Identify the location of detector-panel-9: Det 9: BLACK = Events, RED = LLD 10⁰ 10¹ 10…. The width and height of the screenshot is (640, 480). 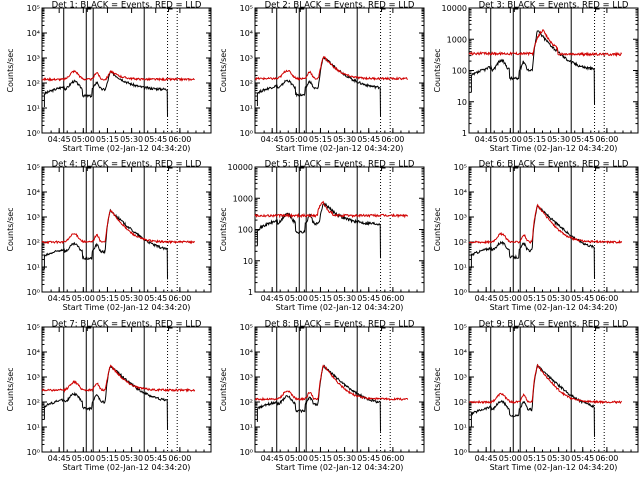
(536, 396).